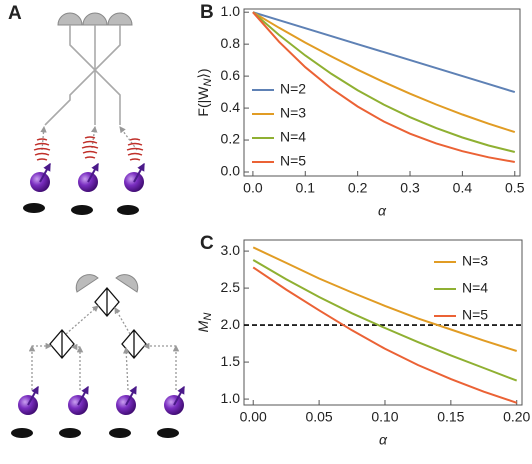 The image size is (532, 464). Describe the element at coordinates (231, 324) in the screenshot. I see `y-tick-label: 2.0` at that location.